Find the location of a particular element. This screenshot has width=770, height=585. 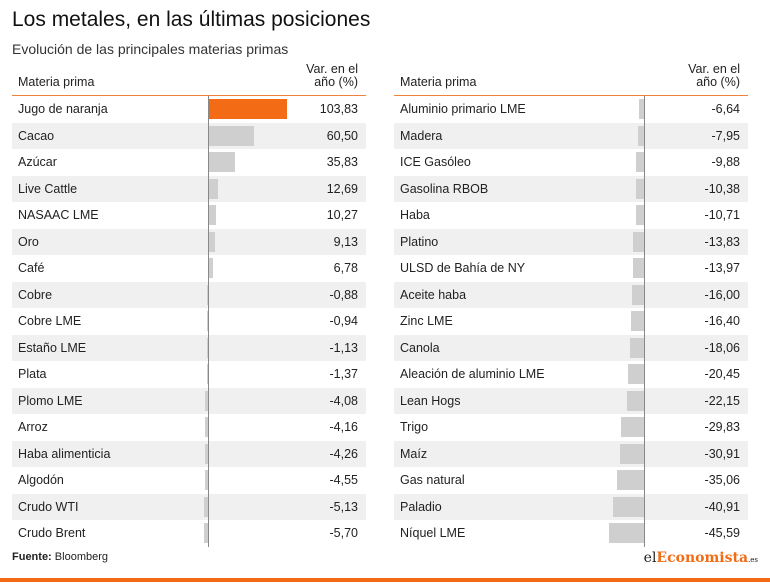

bottom-accent-line is located at coordinates (385, 580).